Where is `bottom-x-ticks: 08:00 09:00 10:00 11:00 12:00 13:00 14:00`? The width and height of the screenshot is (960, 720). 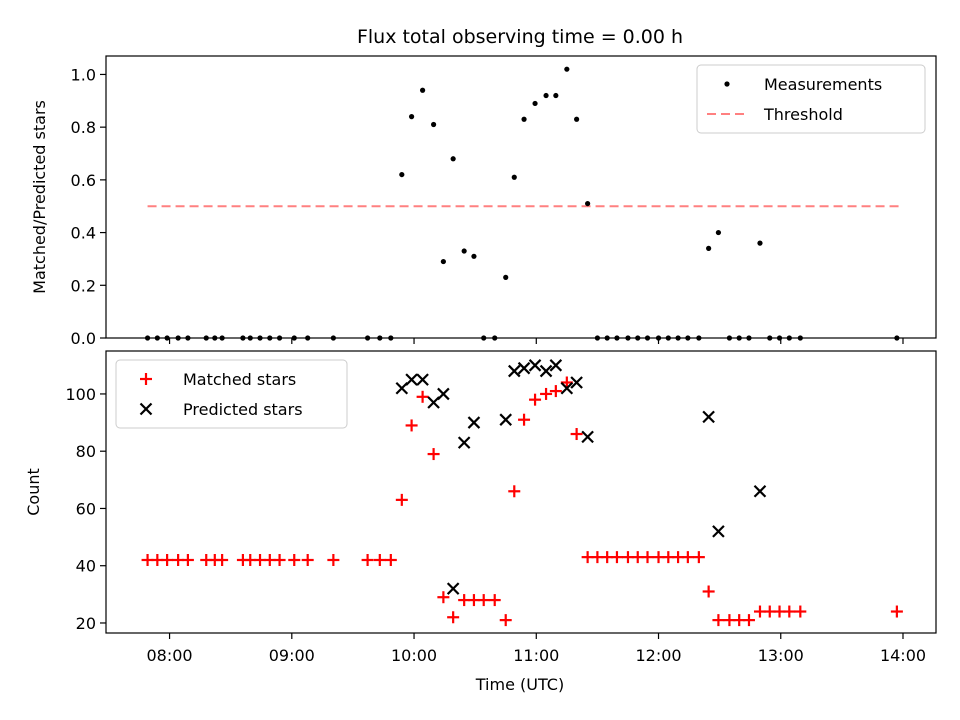
bottom-x-ticks: 08:00 09:00 10:00 11:00 12:00 13:00 14:00 is located at coordinates (536, 649).